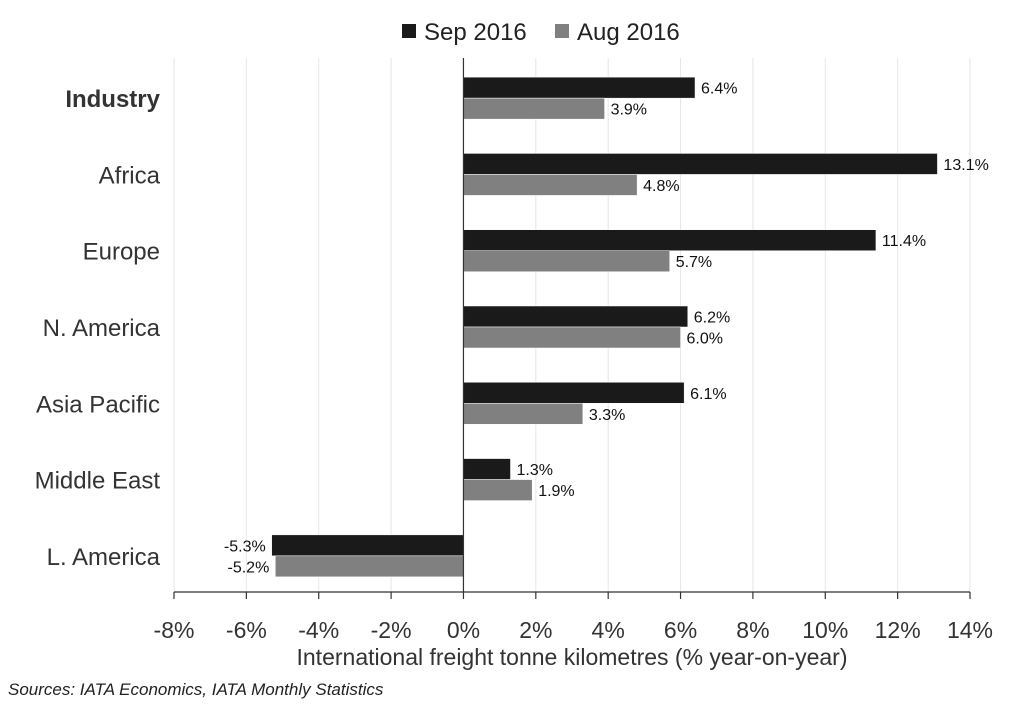  Describe the element at coordinates (719, 89) in the screenshot. I see `data-label: 6.4%` at that location.